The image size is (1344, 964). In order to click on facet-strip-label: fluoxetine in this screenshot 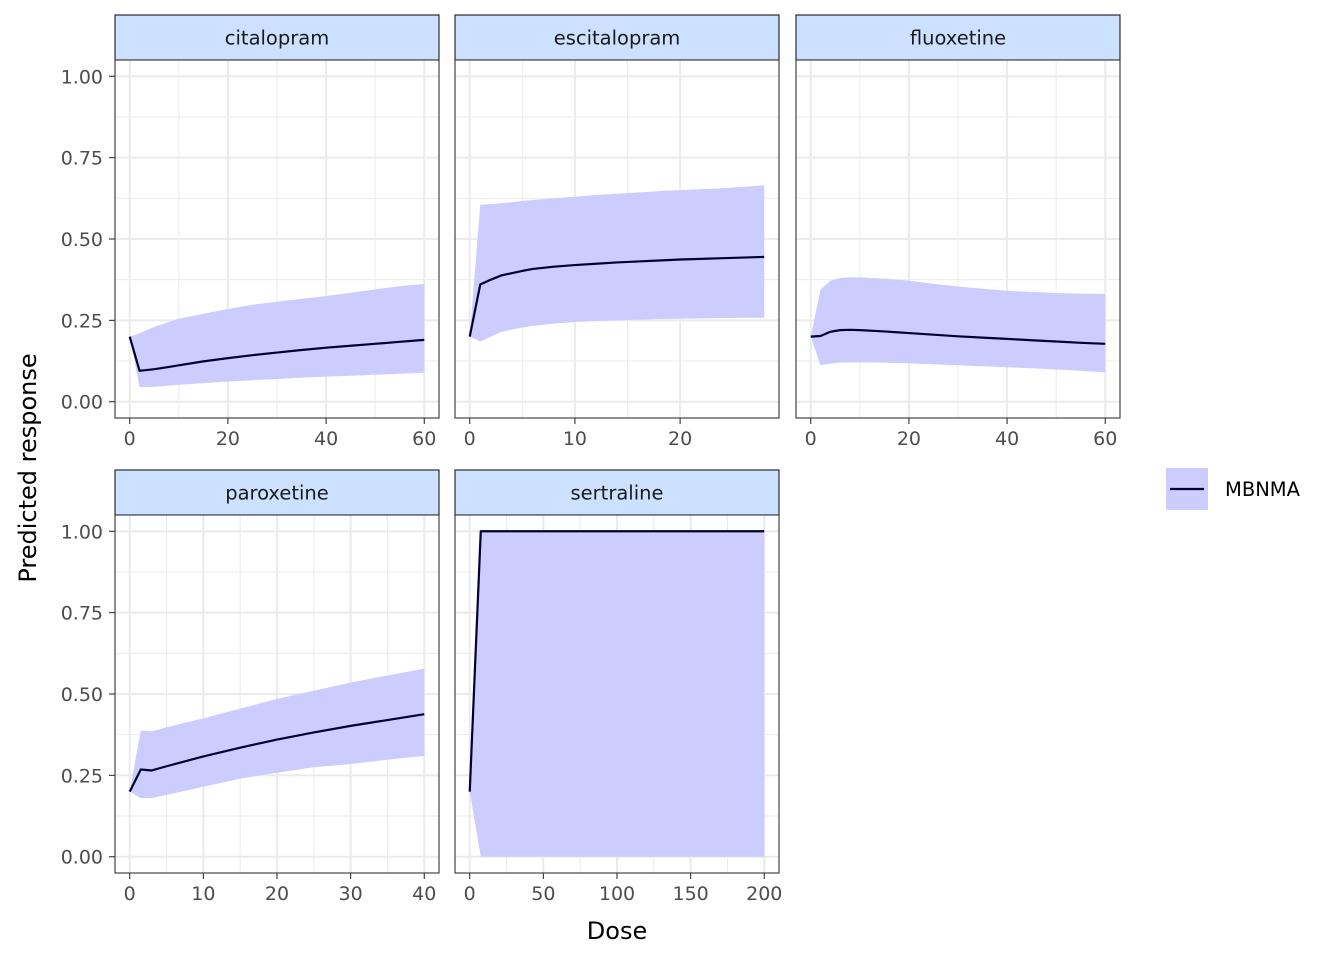, I will do `click(958, 38)`.